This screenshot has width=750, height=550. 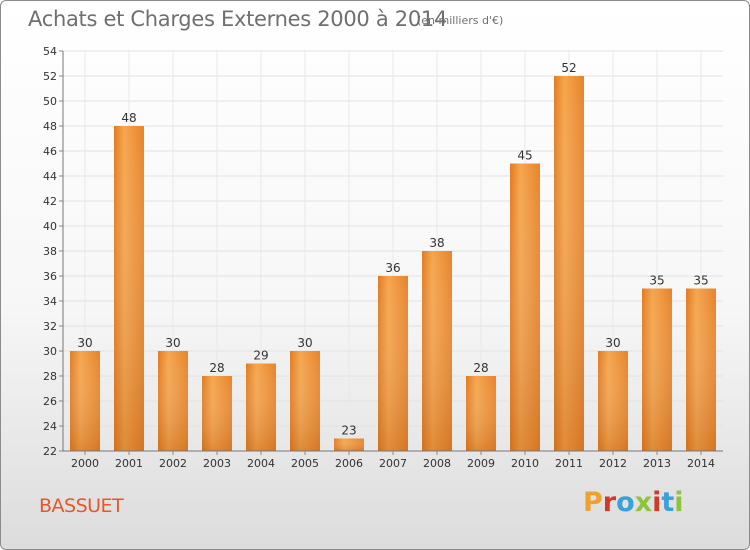 I want to click on x-tick-label: 2011, so click(x=569, y=463).